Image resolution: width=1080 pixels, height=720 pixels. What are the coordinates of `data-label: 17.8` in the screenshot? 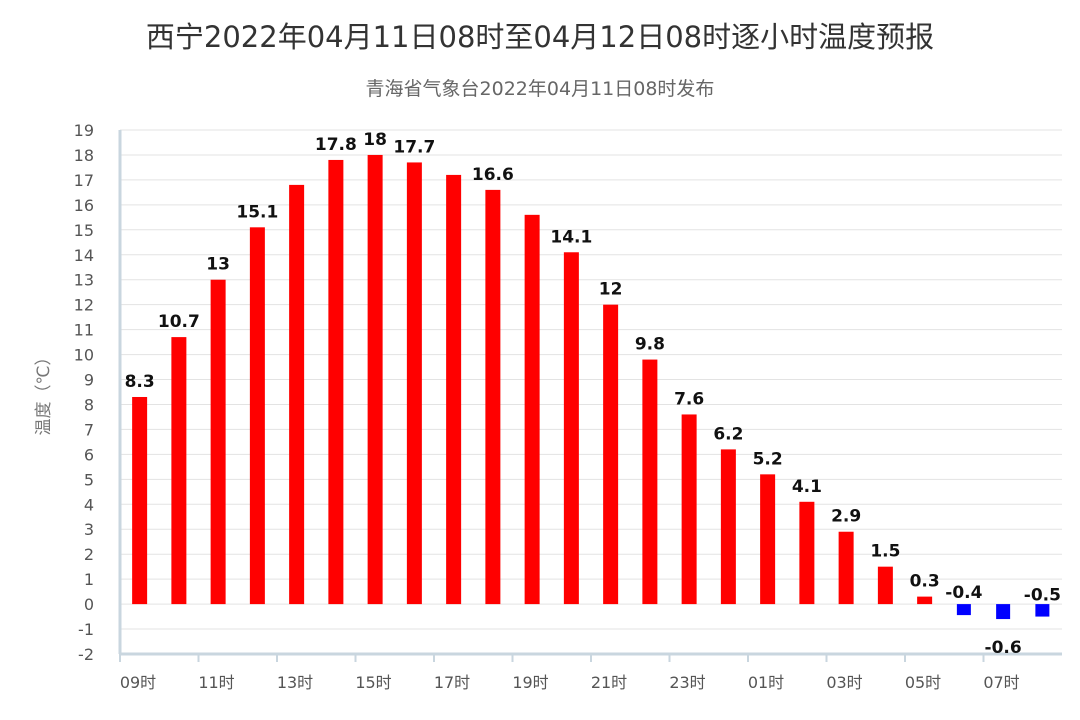 It's located at (336, 145).